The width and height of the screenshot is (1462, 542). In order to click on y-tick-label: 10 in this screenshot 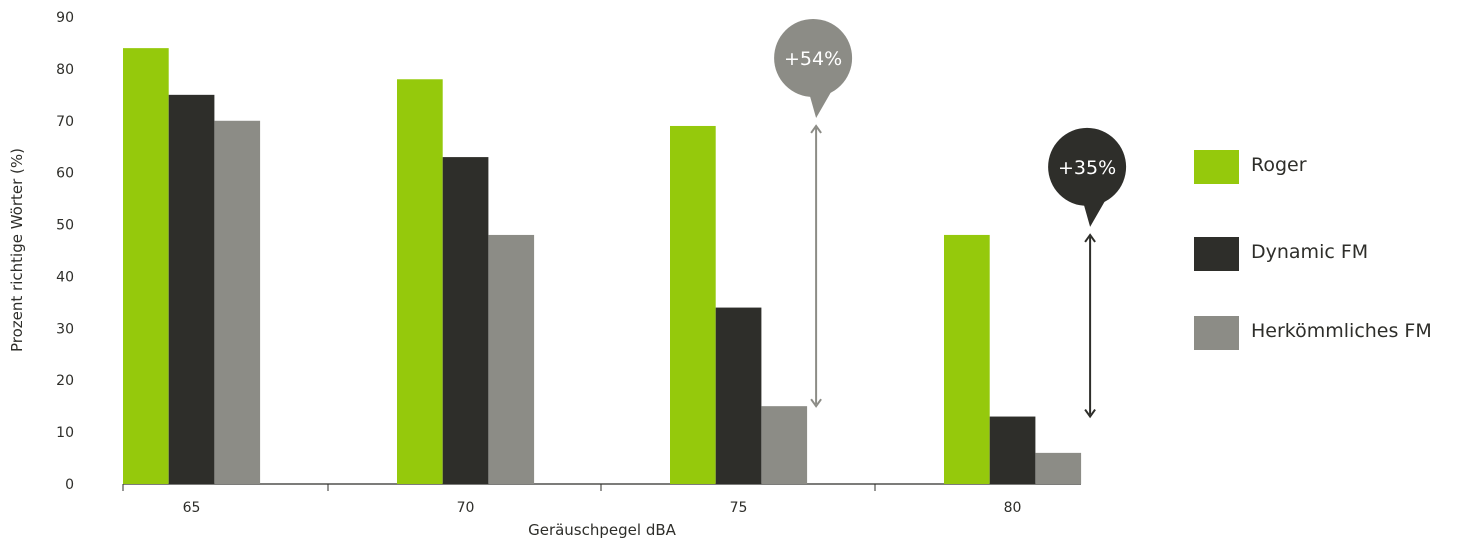, I will do `click(65, 433)`.